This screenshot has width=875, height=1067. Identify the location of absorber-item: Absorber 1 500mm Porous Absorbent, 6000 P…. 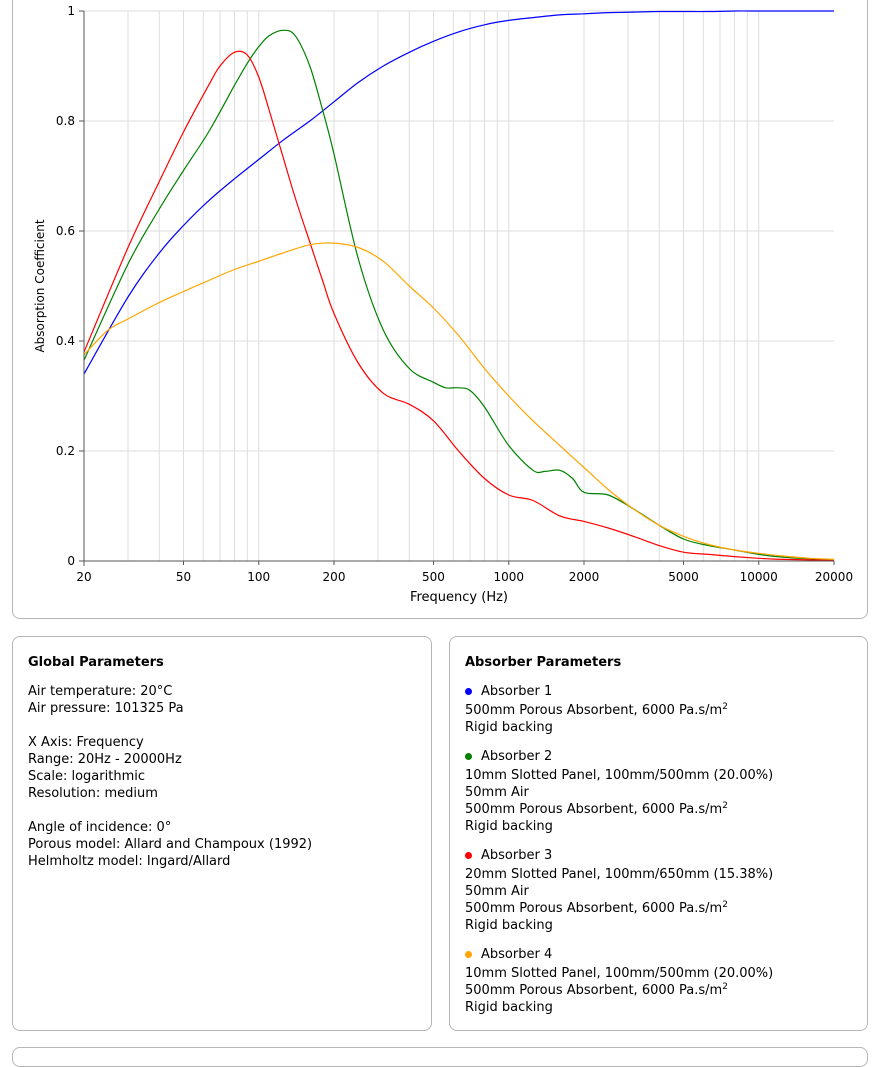
(658, 709).